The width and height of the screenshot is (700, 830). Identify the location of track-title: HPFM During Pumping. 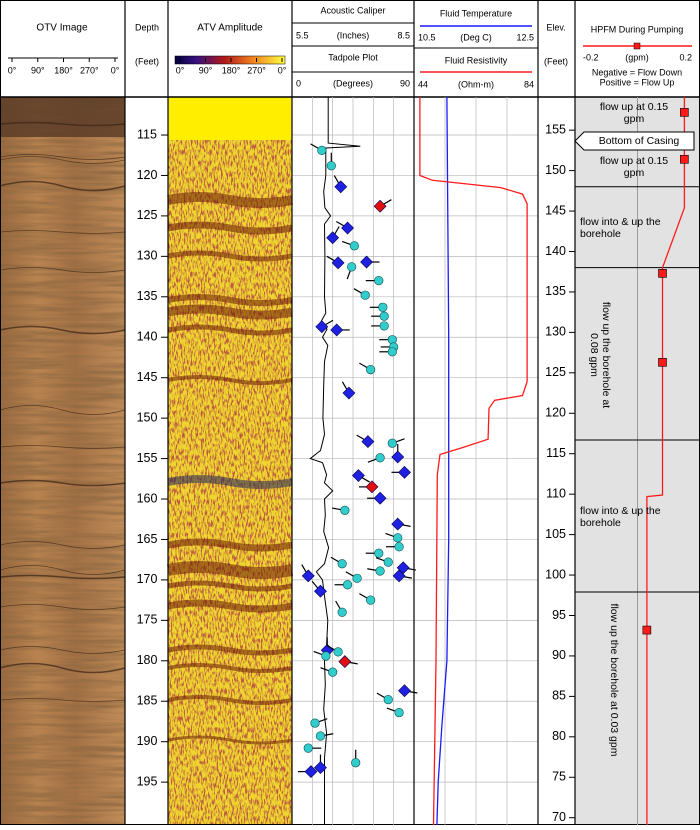
(637, 29).